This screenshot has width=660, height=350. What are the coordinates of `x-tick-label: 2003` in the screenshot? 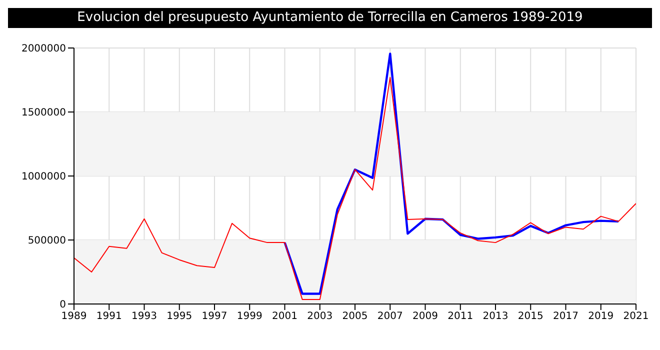 It's located at (320, 316).